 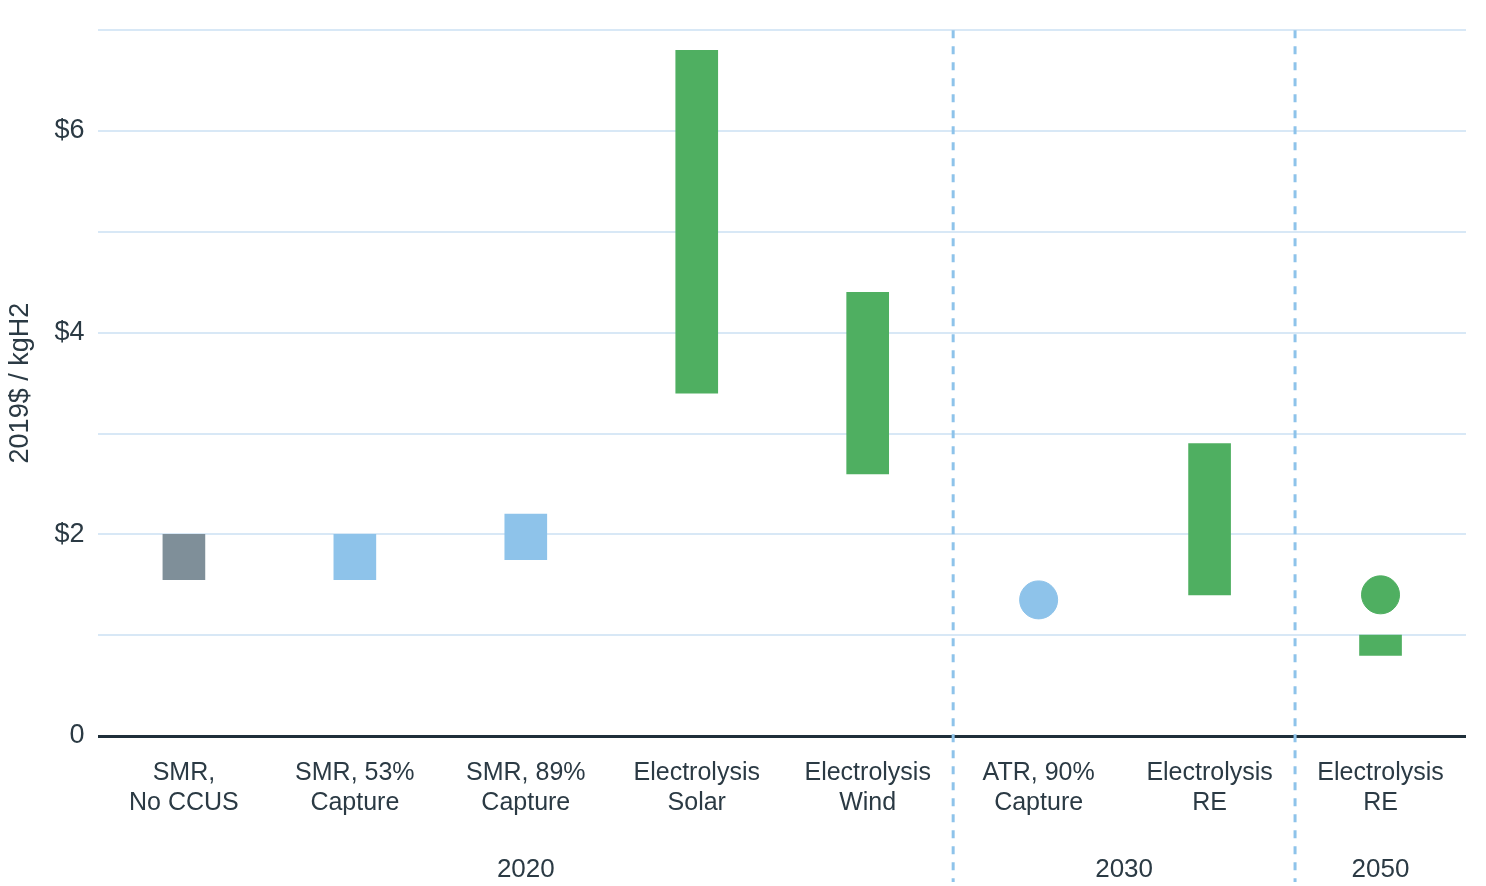 I want to click on y-tick-label: 0, so click(x=77, y=734).